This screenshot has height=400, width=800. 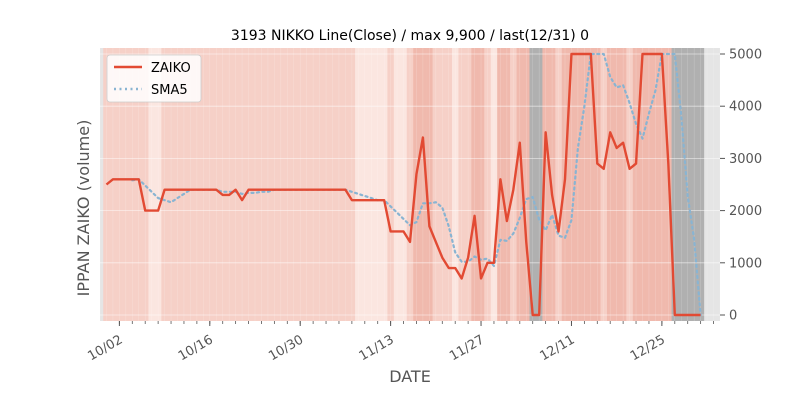 I want to click on x-axis-ticks: 10/02 10/16 10/30 11/13 11/27 12/11 12/25, so click(x=399, y=342).